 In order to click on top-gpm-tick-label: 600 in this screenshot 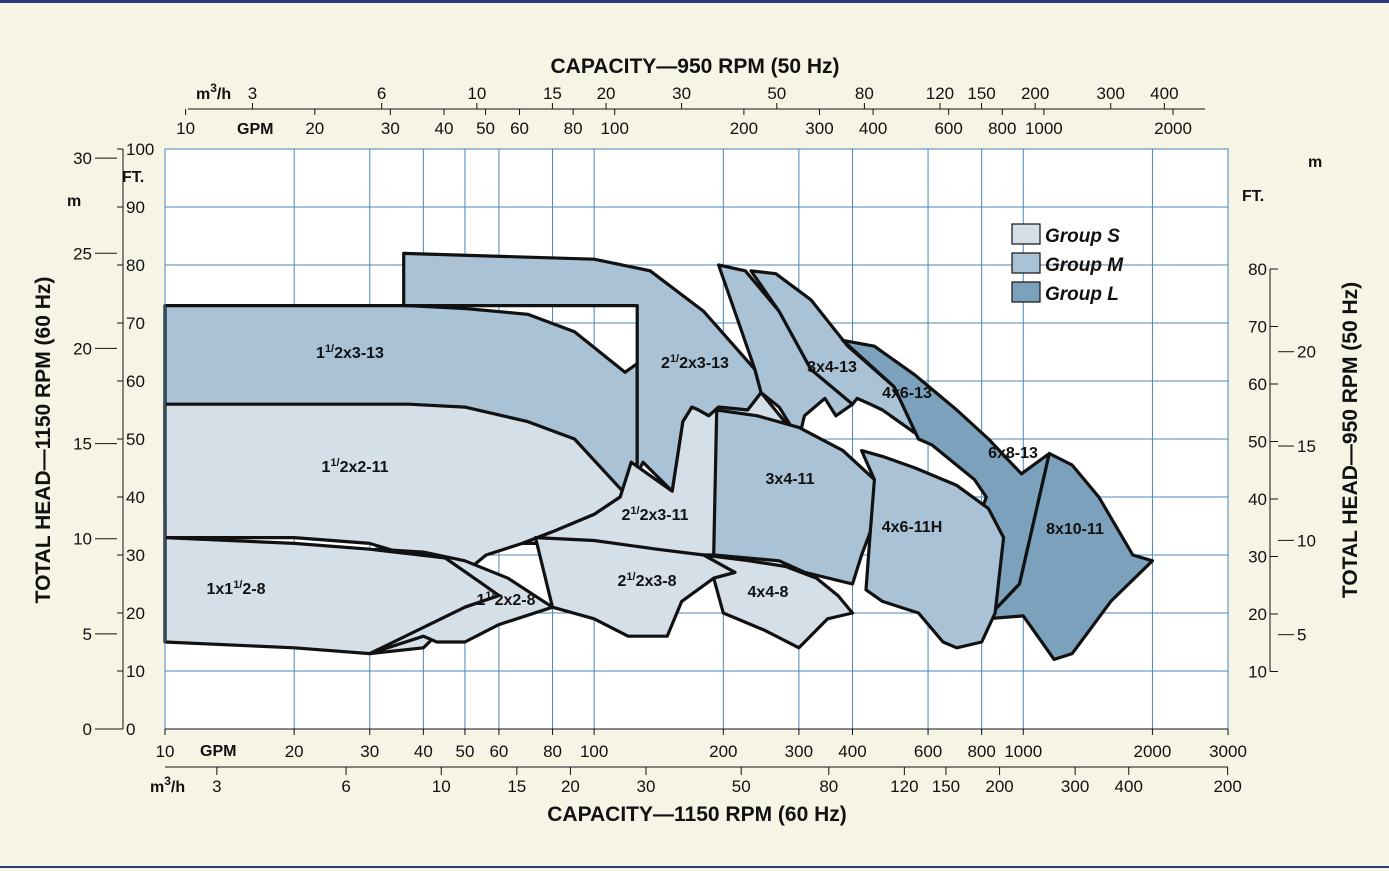, I will do `click(948, 128)`.